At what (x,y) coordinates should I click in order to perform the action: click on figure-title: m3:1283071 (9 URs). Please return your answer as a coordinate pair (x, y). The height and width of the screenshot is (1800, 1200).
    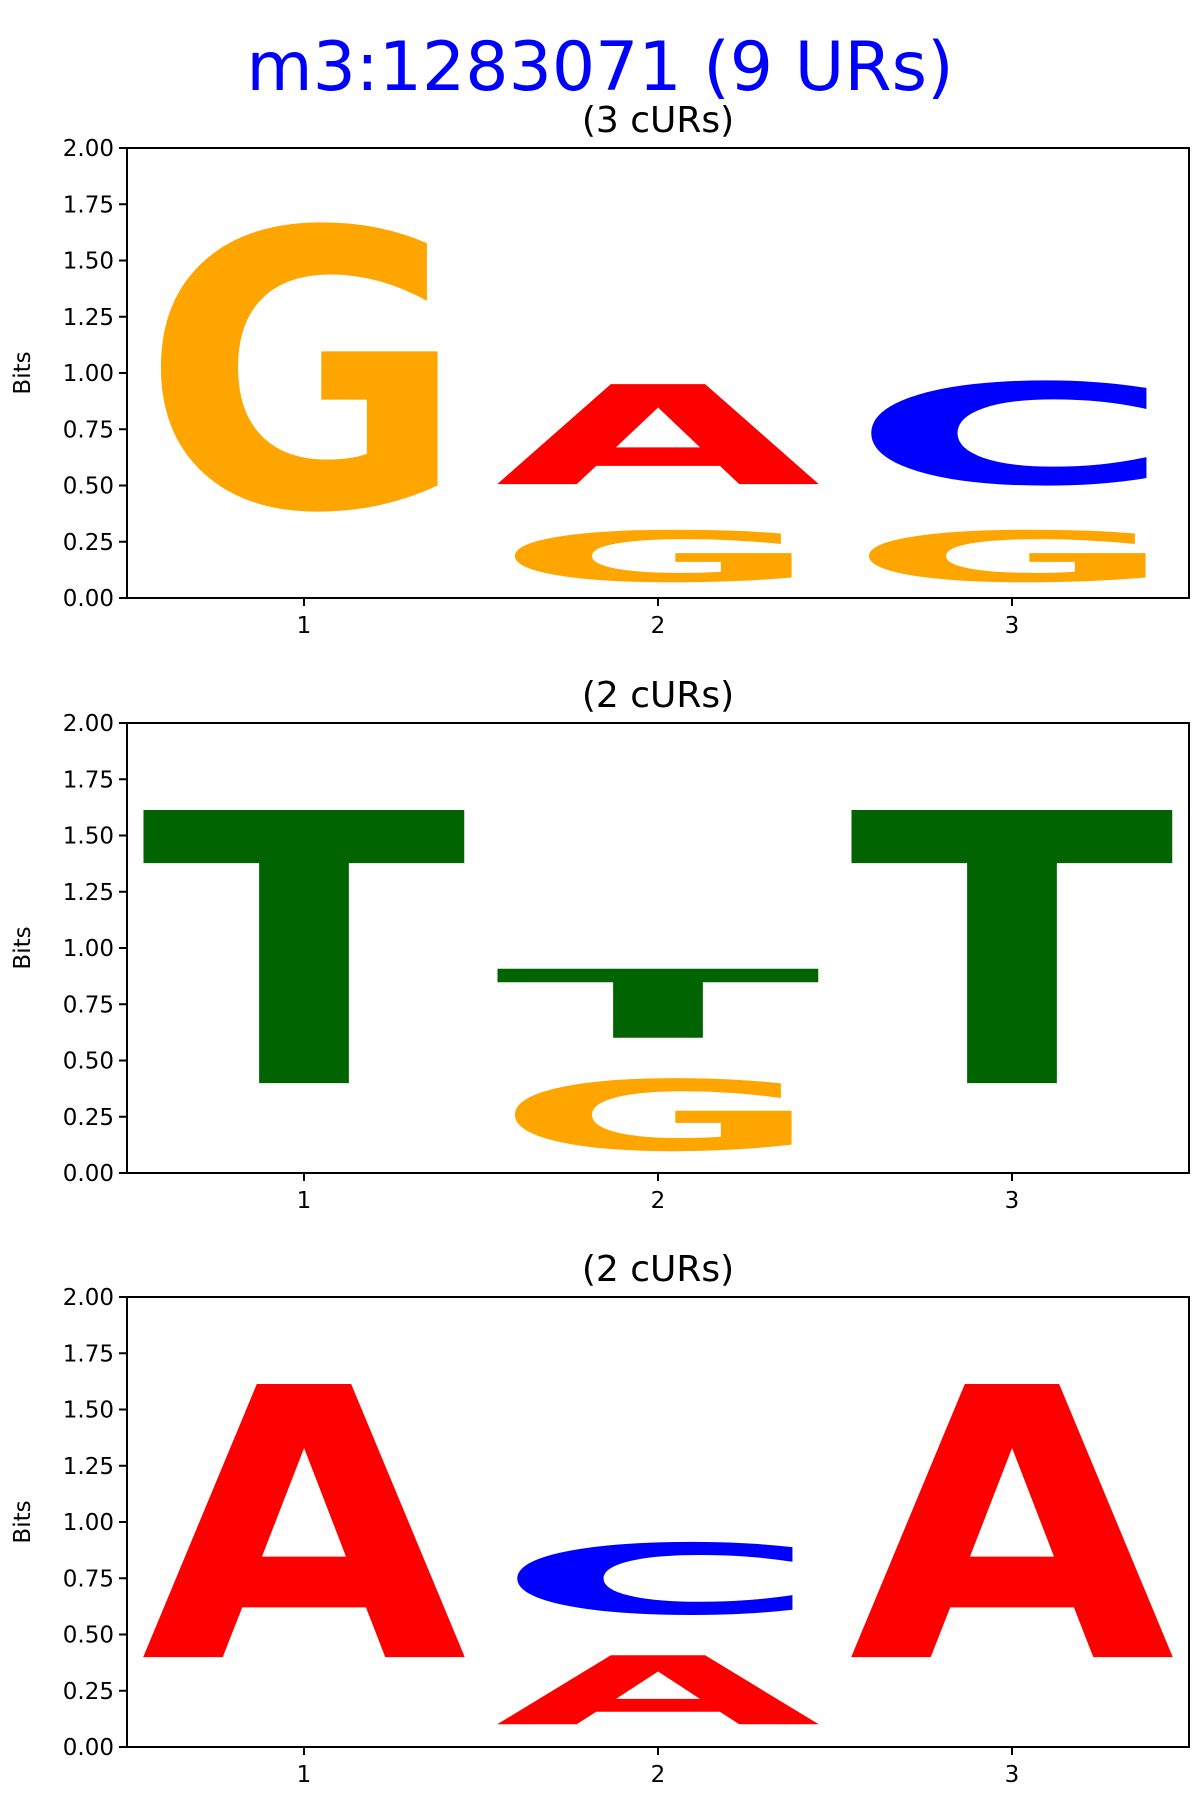
    Looking at the image, I should click on (599, 67).